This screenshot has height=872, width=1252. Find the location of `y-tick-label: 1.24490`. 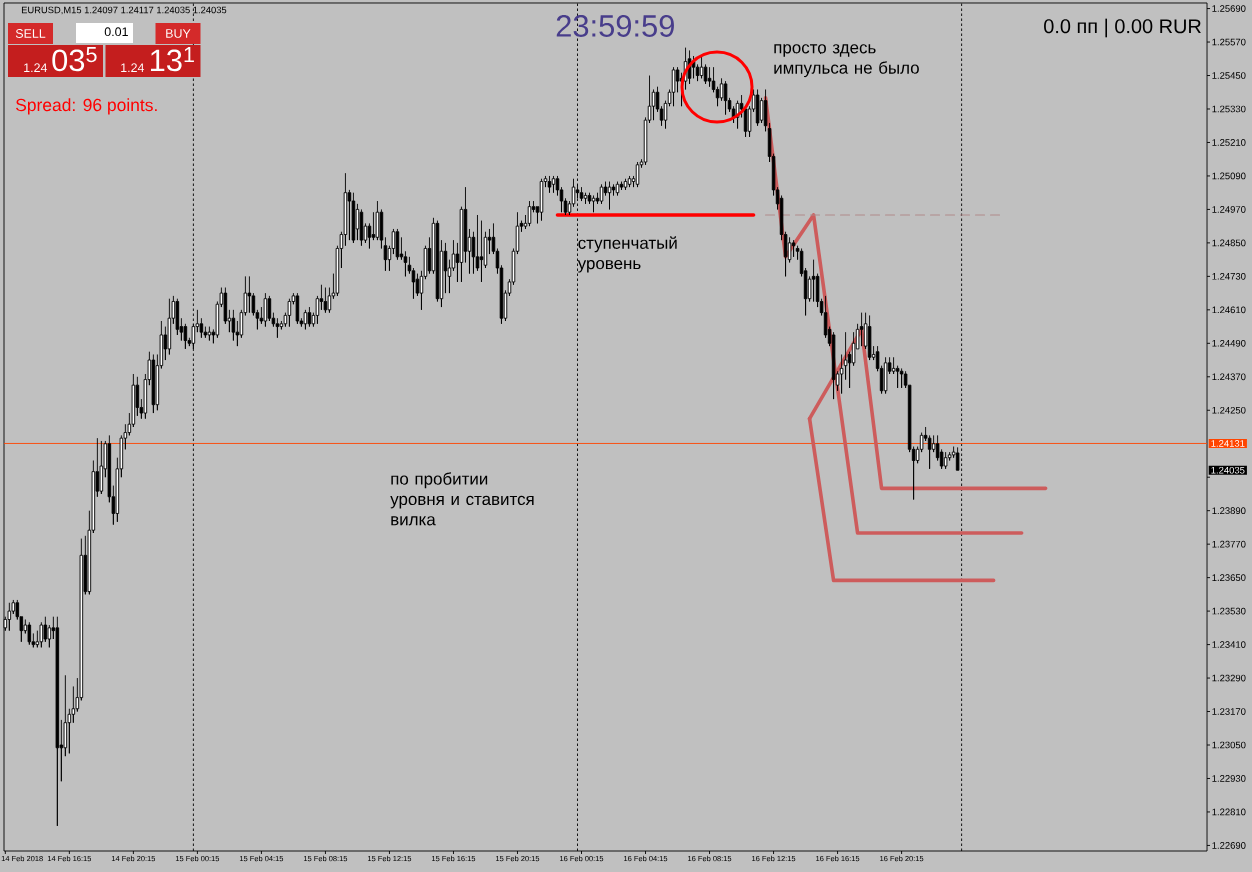

y-tick-label: 1.24490 is located at coordinates (1229, 343).